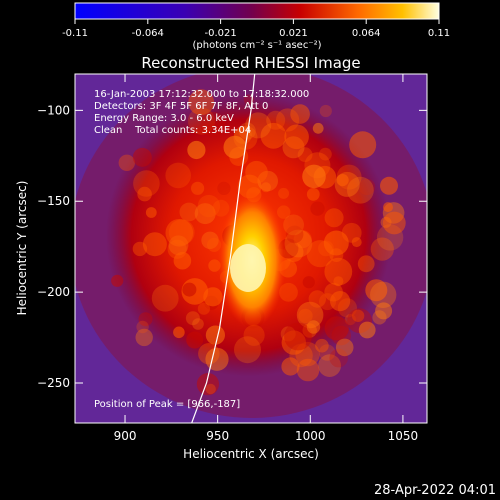  I want to click on annotation-line: Detectors: 3F 4F 5F 6F 7F 8F, Att 0, so click(181, 106).